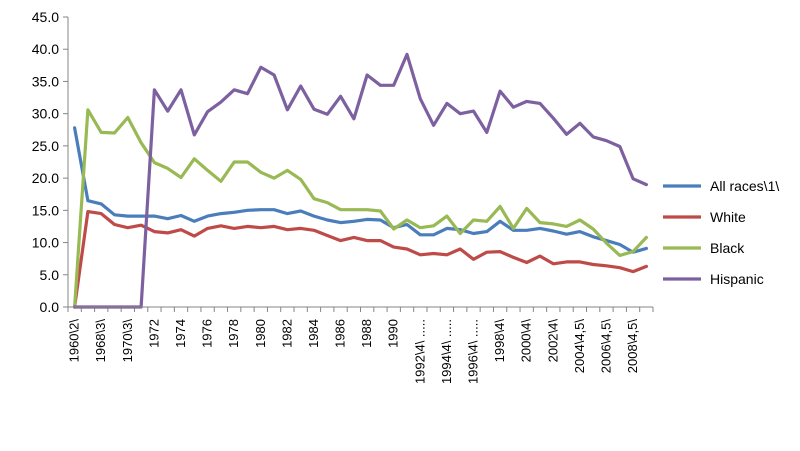 The height and width of the screenshot is (451, 800). Describe the element at coordinates (45, 114) in the screenshot. I see `y-tick-label: 30.0` at that location.